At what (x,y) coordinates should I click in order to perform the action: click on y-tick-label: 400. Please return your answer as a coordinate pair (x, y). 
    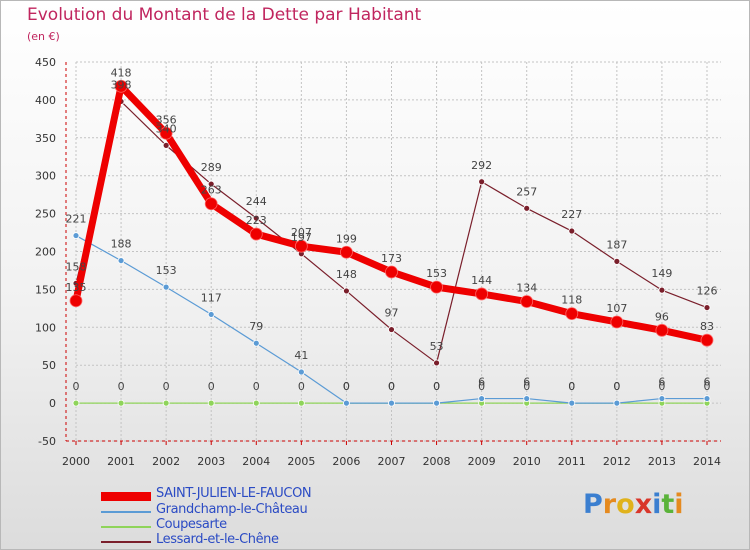
    Looking at the image, I should click on (45, 100).